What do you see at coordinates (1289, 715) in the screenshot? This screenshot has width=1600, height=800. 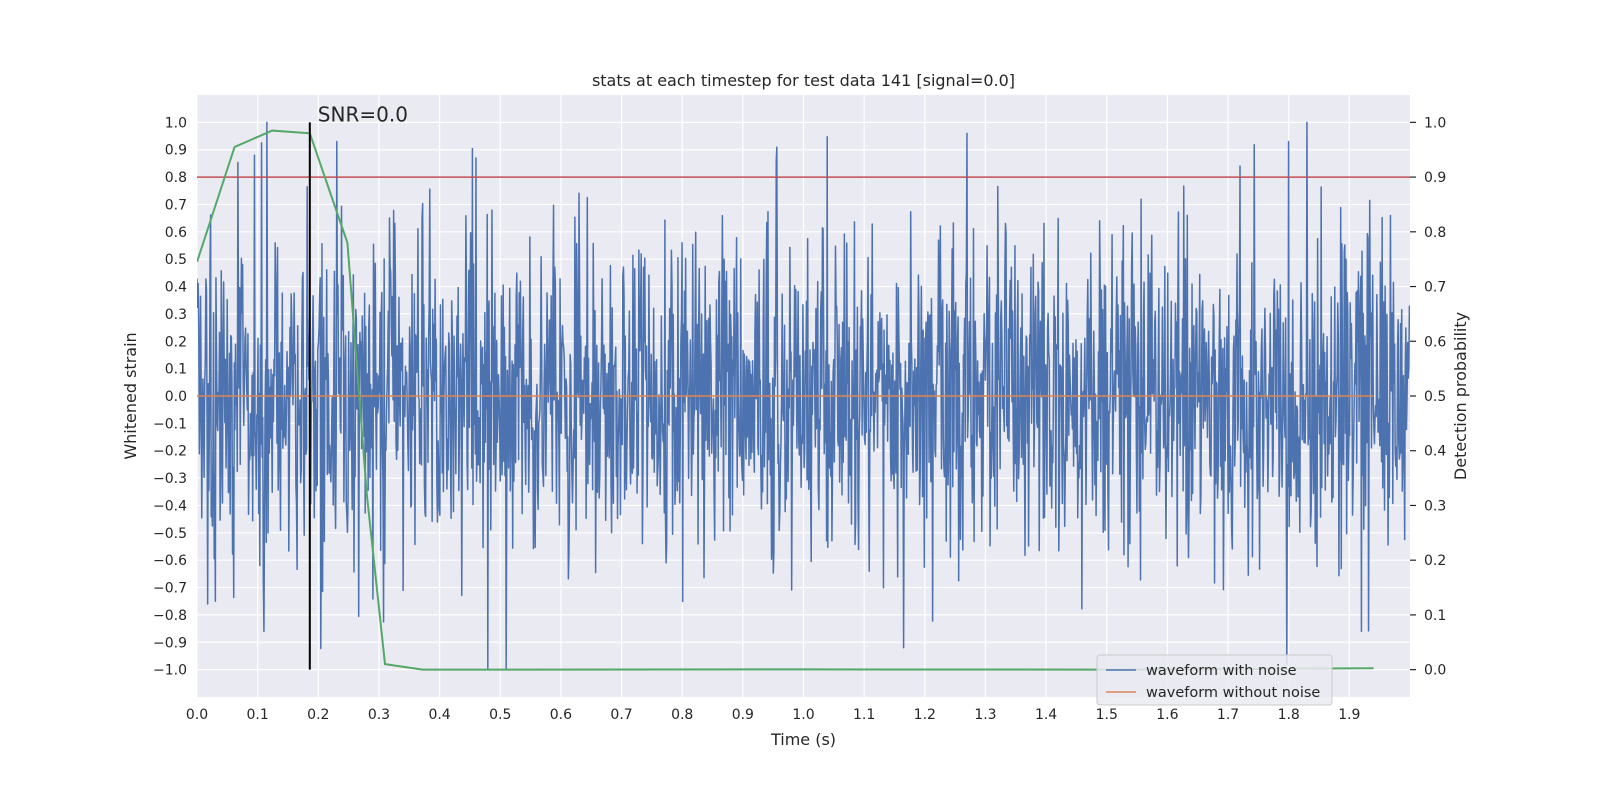 I see `x-tick-label: 1.8` at bounding box center [1289, 715].